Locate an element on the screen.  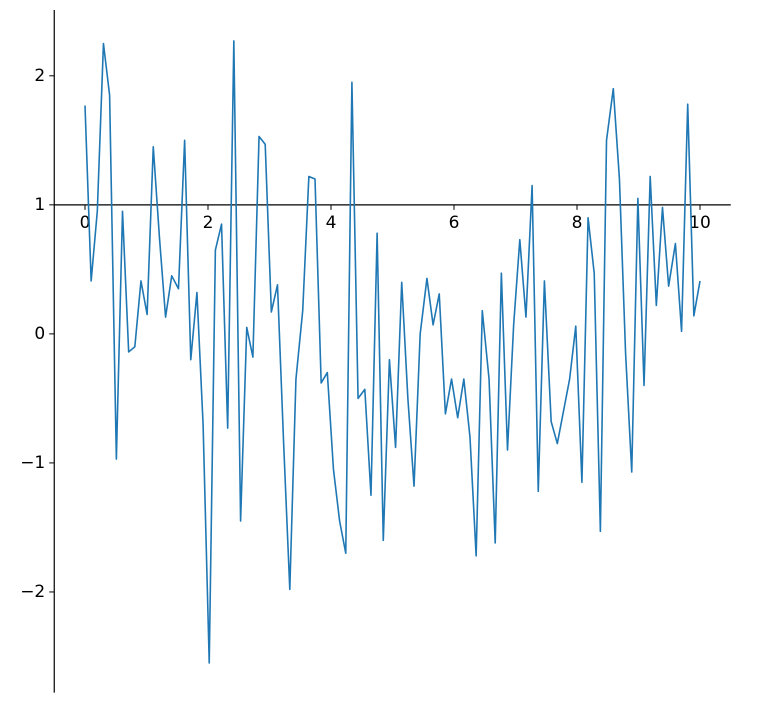
x-tick-label: 0 is located at coordinates (85, 223).